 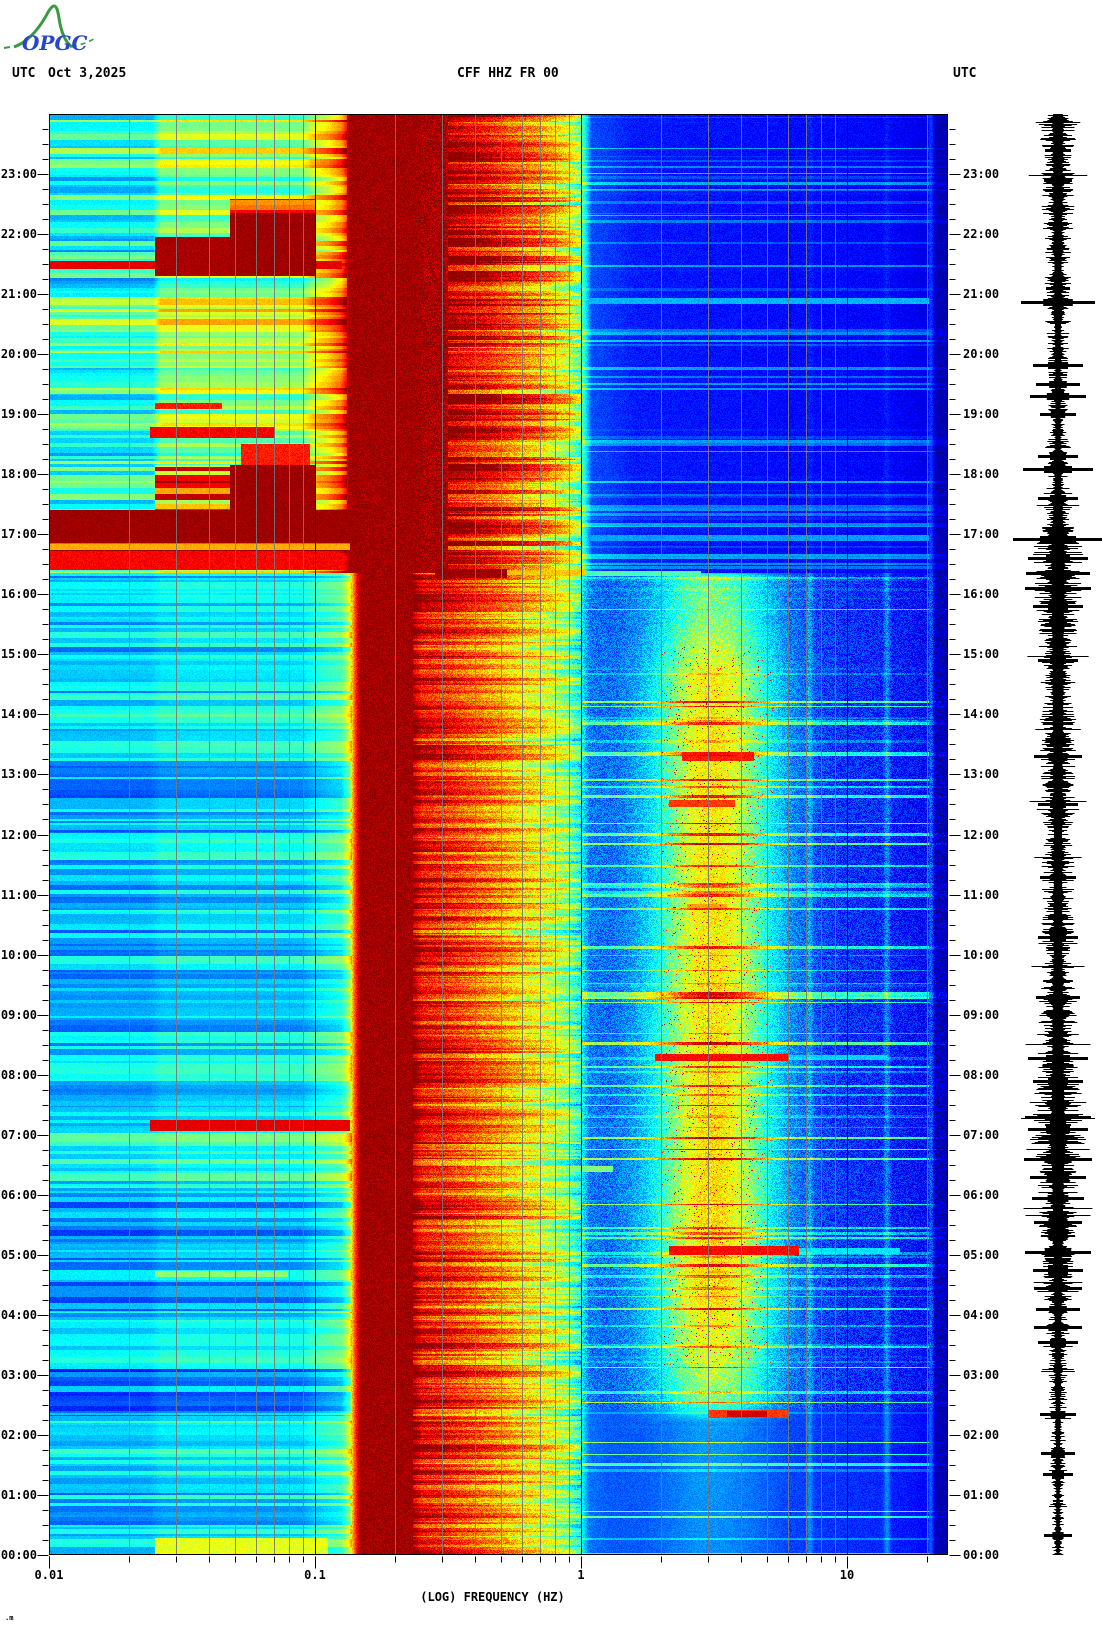 I want to click on time-label-right: 17:00, so click(x=981, y=534).